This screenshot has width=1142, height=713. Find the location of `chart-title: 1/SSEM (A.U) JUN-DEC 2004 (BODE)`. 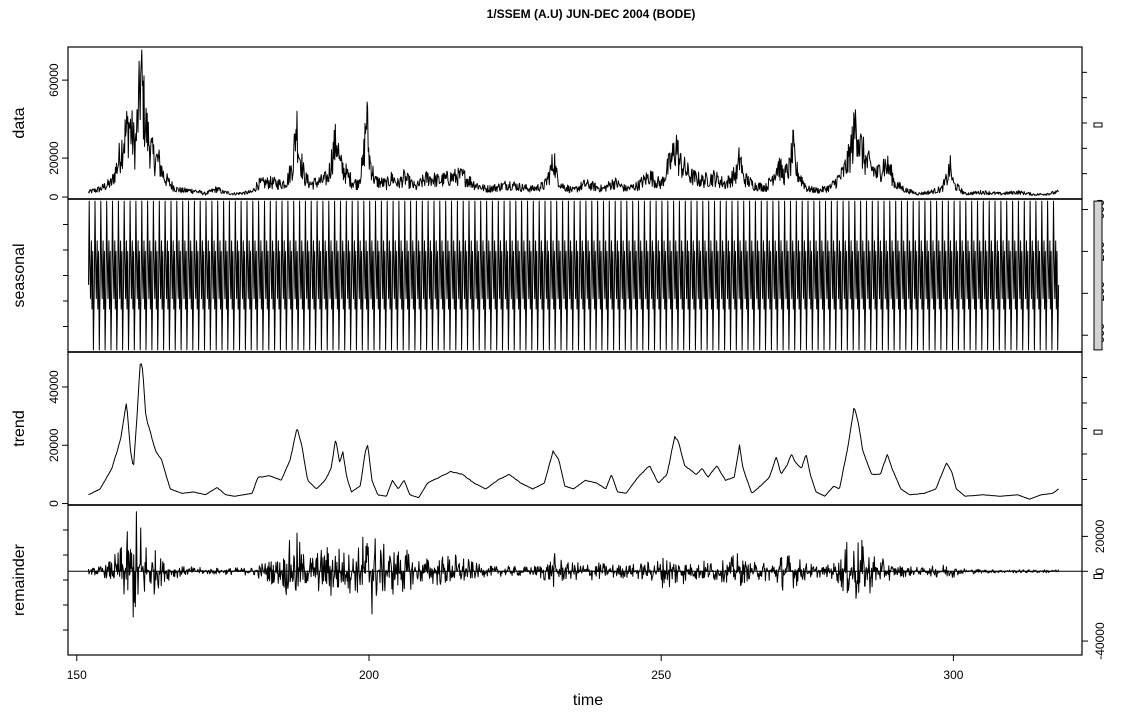

chart-title: 1/SSEM (A.U) JUN-DEC 2004 (BODE) is located at coordinates (591, 14).